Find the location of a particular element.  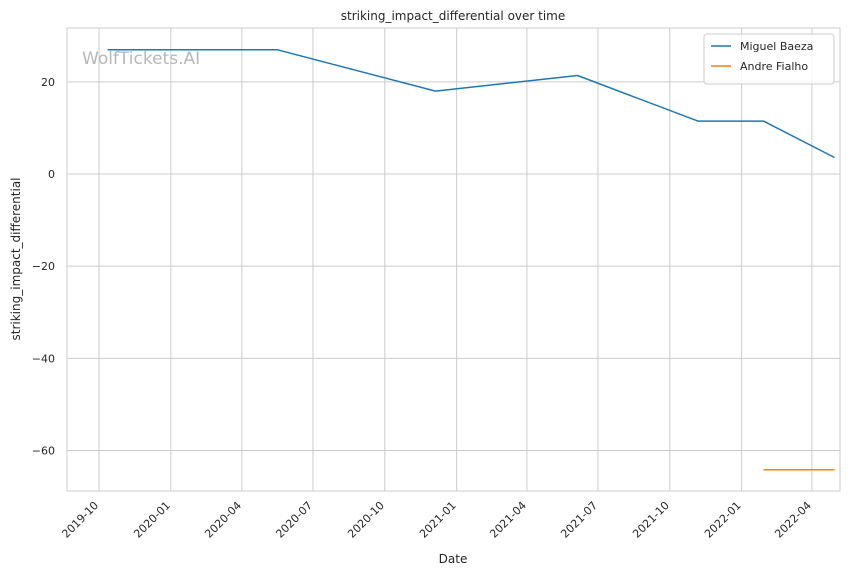

y-axis-label: striking_impact_differential is located at coordinates (16, 258).